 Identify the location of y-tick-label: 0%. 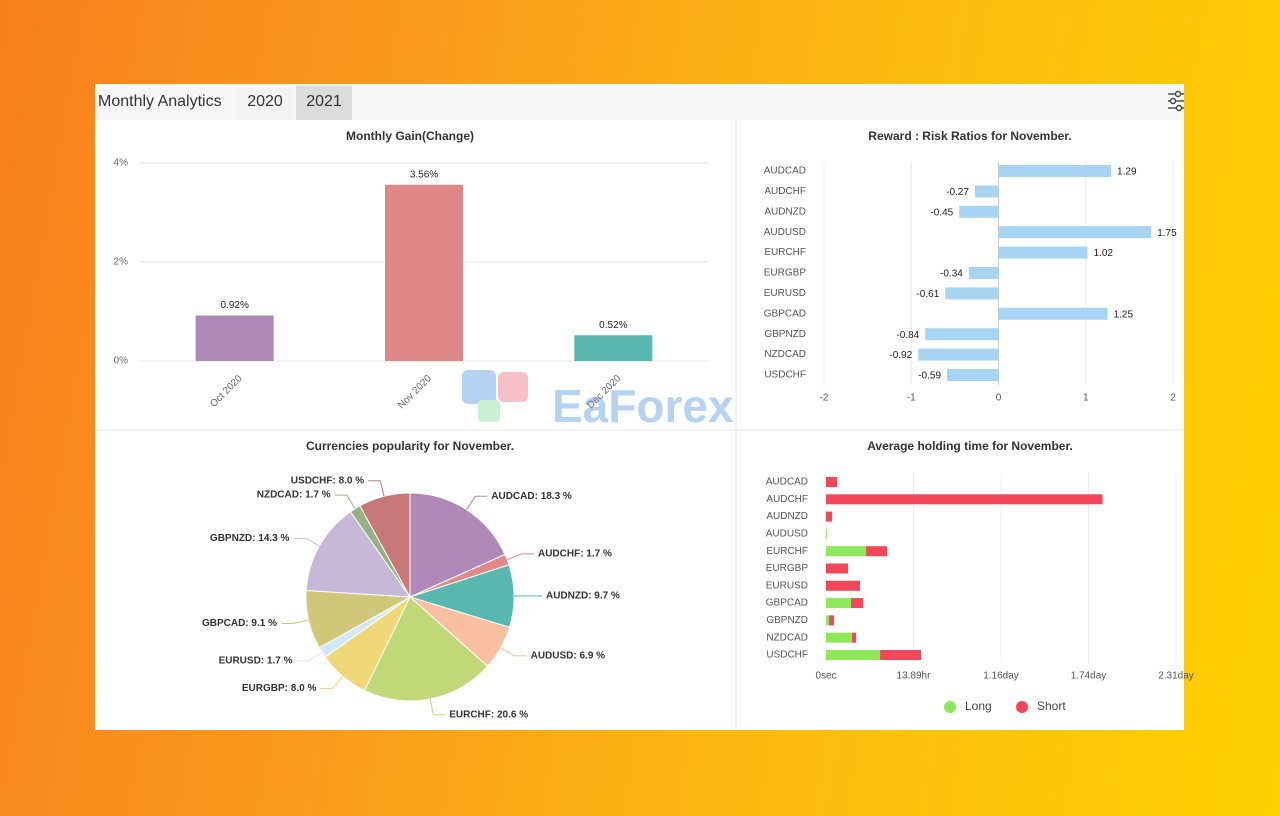
(121, 361).